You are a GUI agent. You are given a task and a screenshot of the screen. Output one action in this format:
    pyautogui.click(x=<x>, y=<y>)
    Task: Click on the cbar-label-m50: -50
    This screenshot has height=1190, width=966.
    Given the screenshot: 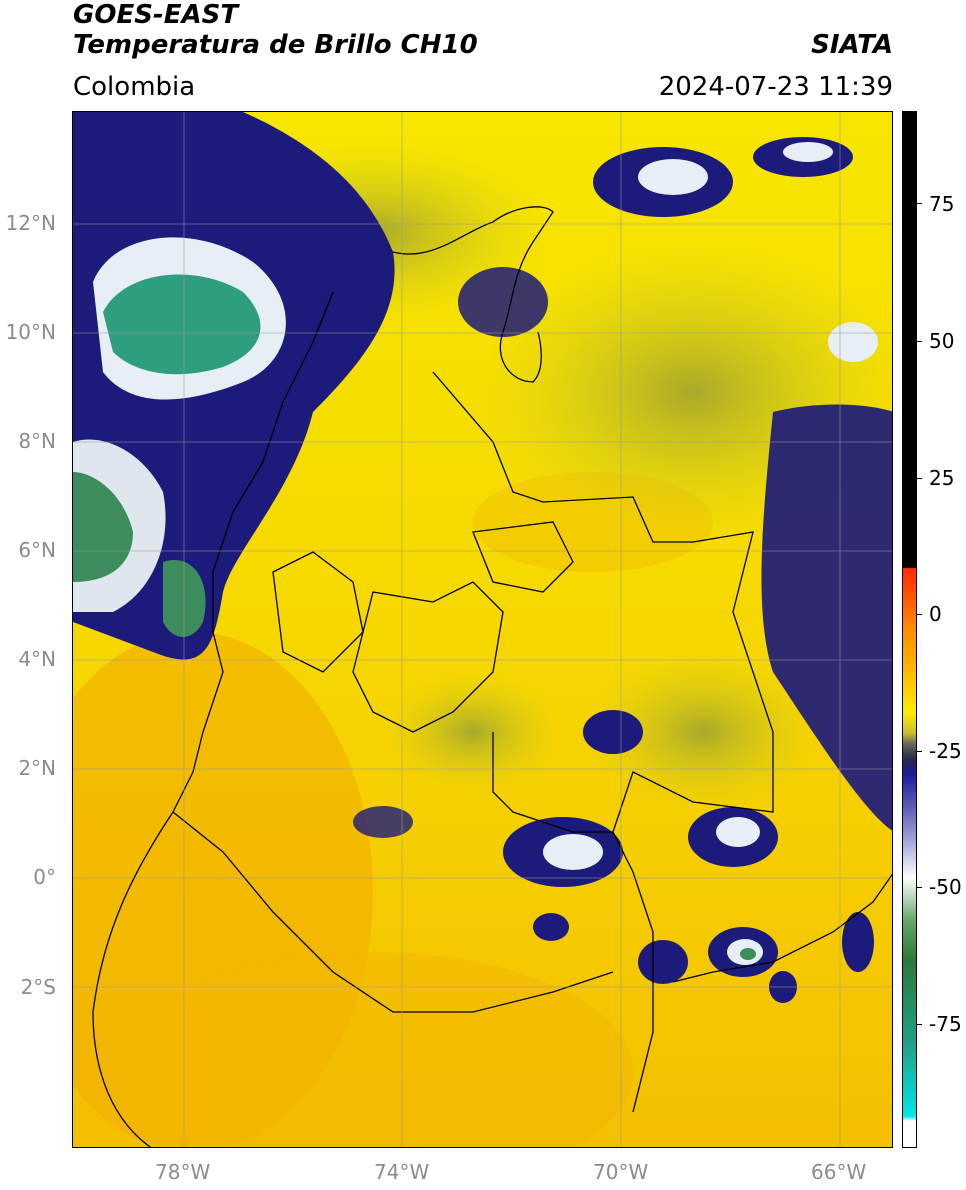 What is the action you would take?
    pyautogui.click(x=945, y=887)
    